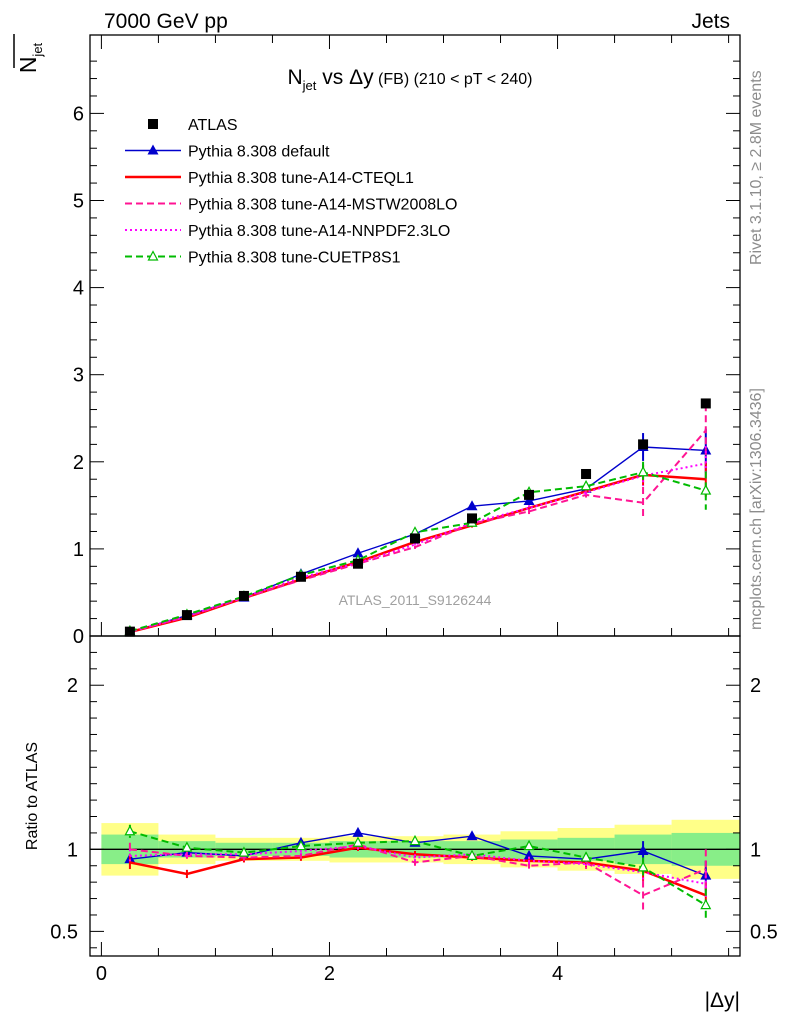 The image size is (786, 1024). What do you see at coordinates (417, 553) in the screenshot?
I see `main-line-cteql1` at bounding box center [417, 553].